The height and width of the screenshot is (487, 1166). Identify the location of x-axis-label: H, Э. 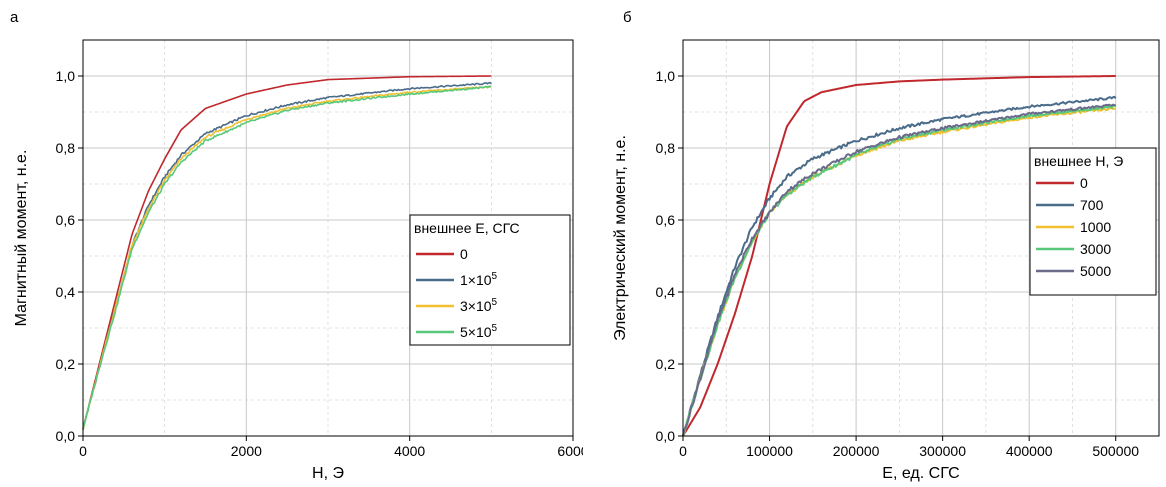
(328, 473).